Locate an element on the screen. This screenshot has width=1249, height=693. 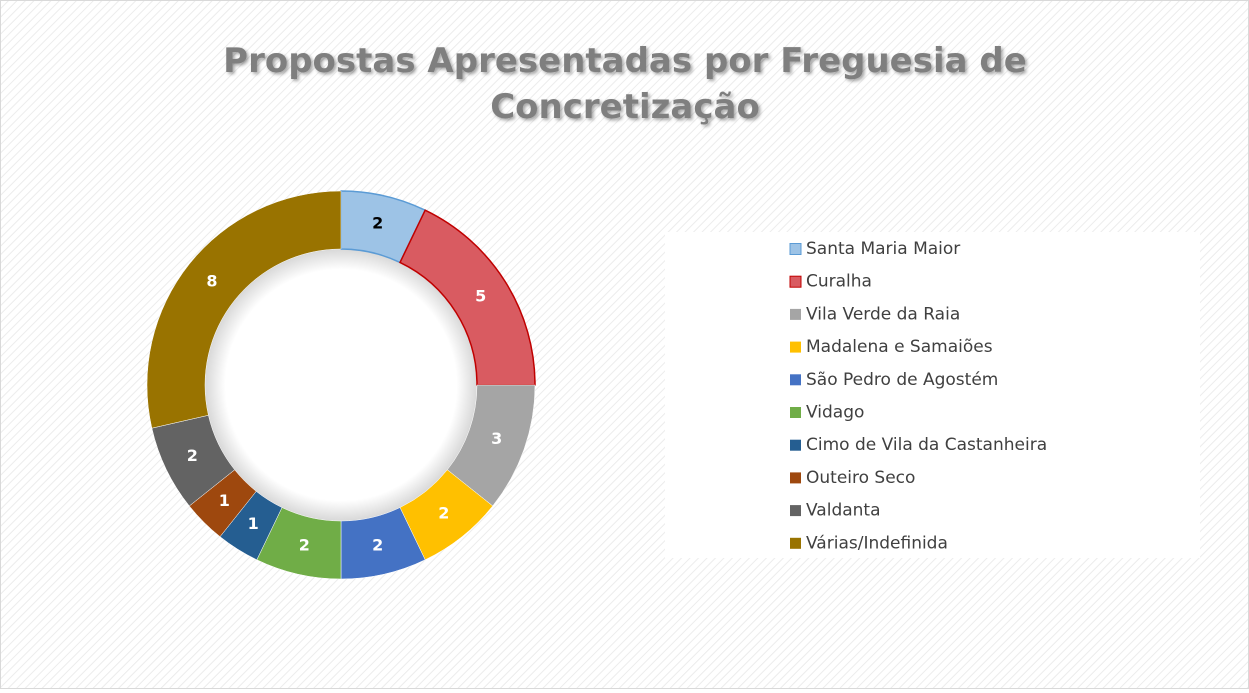
legend-label: Santa Maria Maior is located at coordinates (883, 249).